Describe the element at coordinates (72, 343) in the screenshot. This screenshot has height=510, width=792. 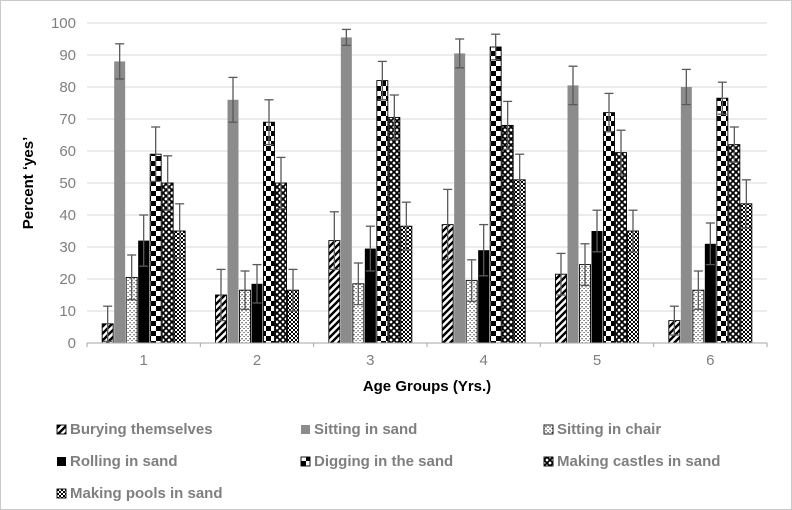
I see `y-tick-label-0: 0` at that location.